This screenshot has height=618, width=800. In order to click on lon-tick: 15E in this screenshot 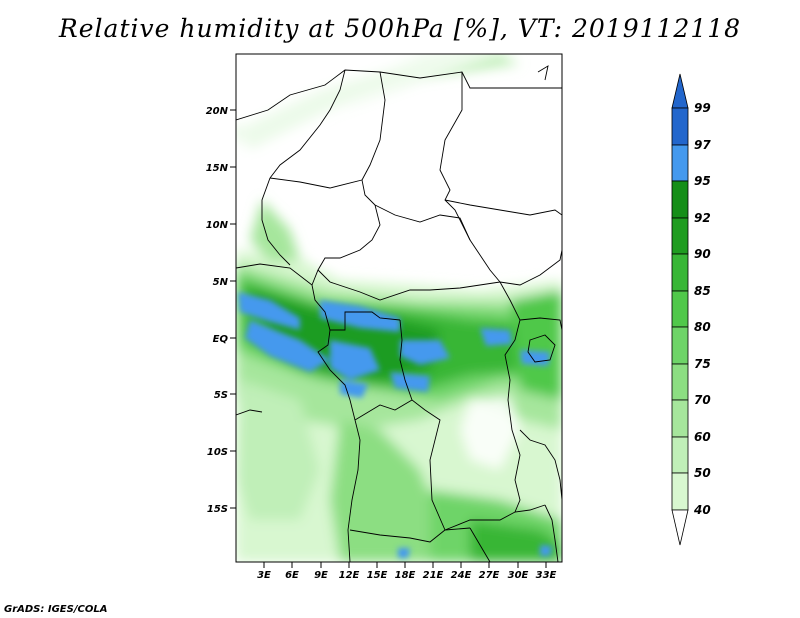, I will do `click(377, 571)`.